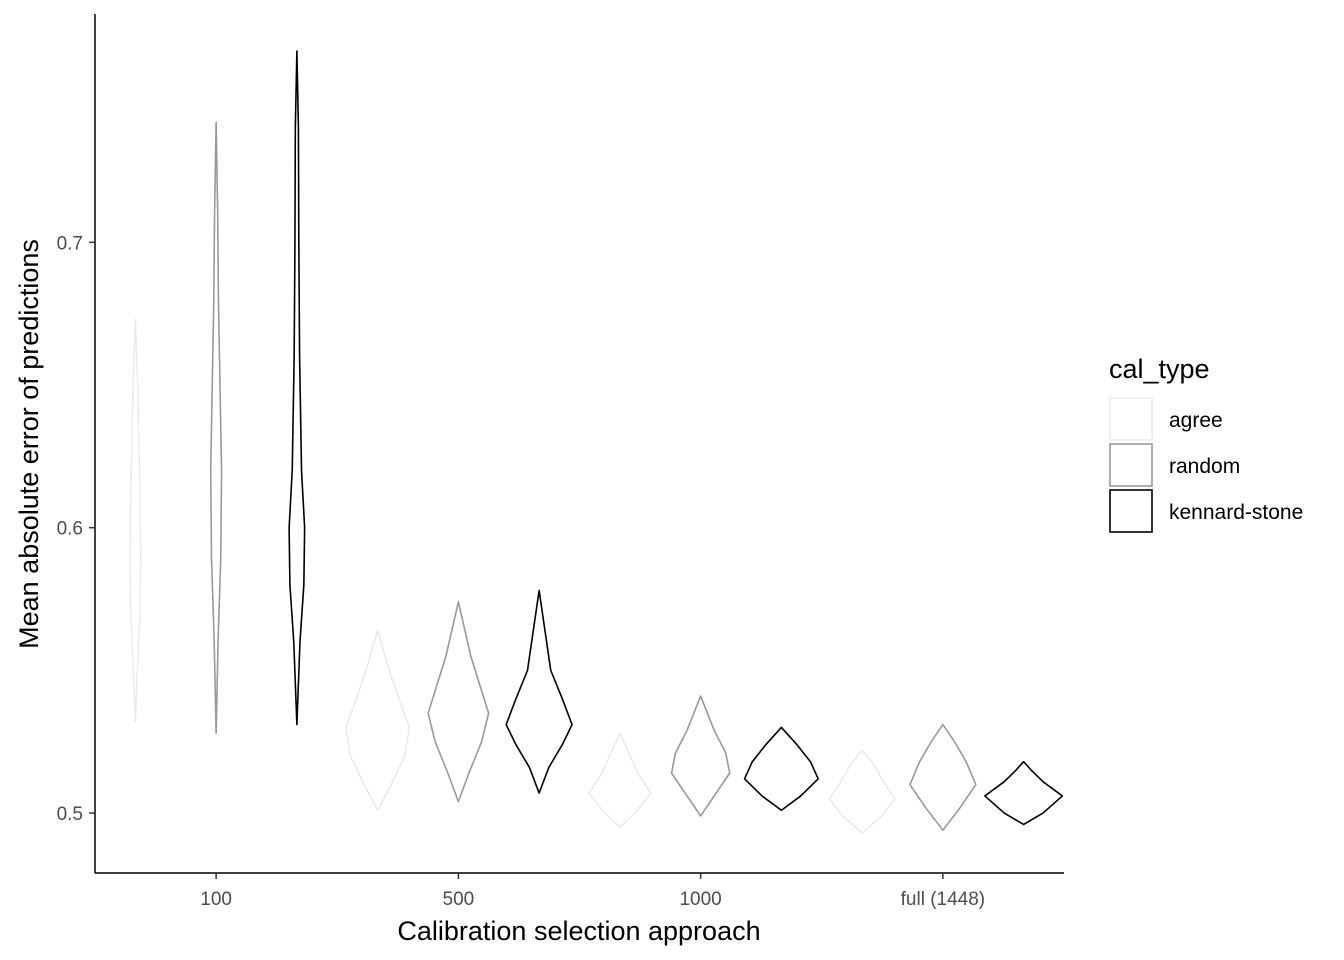 The height and width of the screenshot is (960, 1344). What do you see at coordinates (1024, 793) in the screenshot?
I see `violin-kennard-stone-full-1448-` at bounding box center [1024, 793].